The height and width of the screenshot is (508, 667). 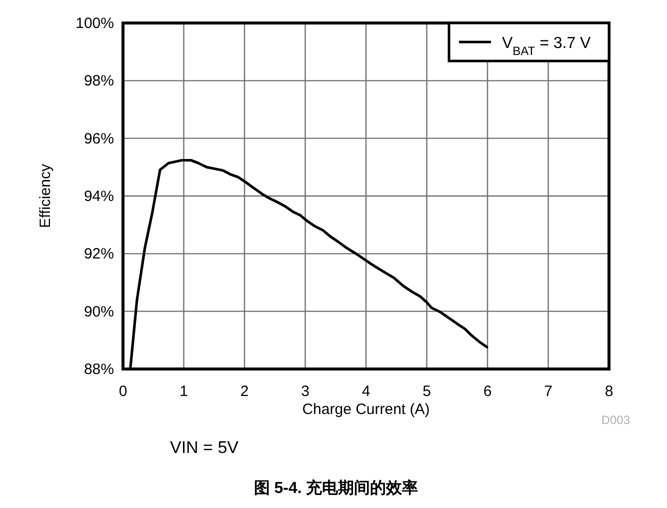 I want to click on y-axis-title: Efficiency, so click(x=45, y=196).